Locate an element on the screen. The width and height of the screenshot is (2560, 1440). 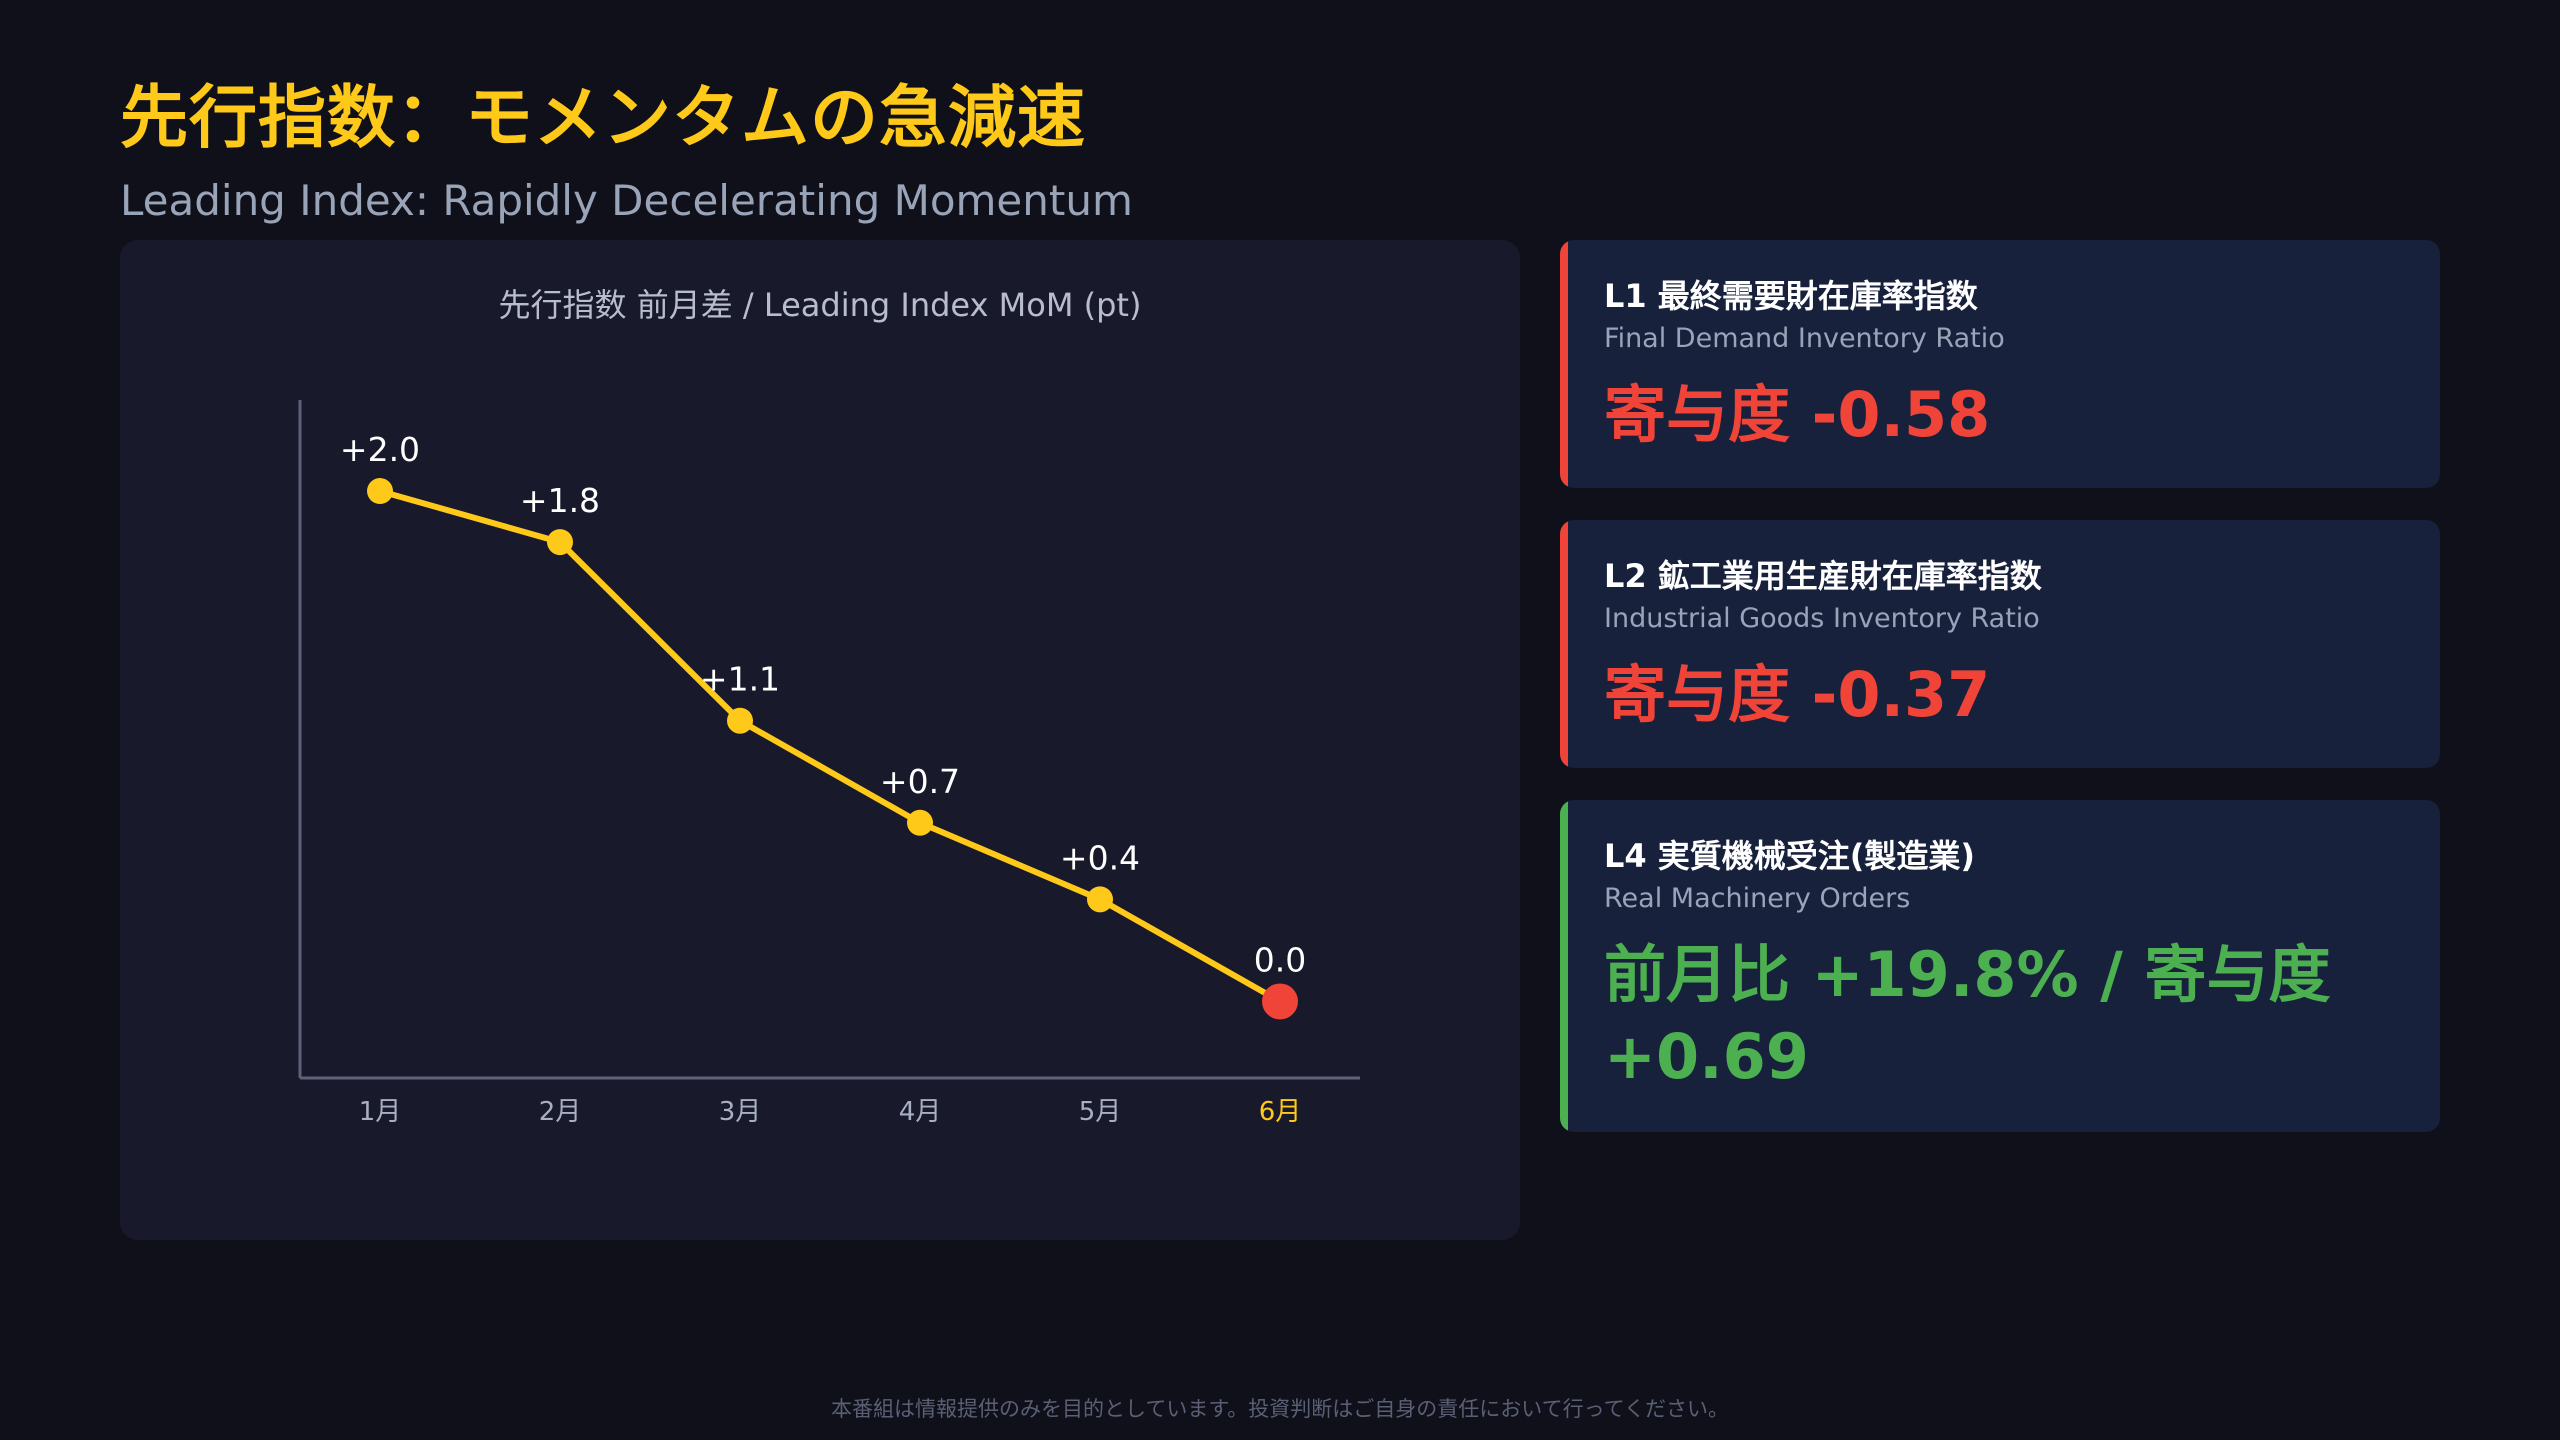
data-label: +1.8 is located at coordinates (560, 500).